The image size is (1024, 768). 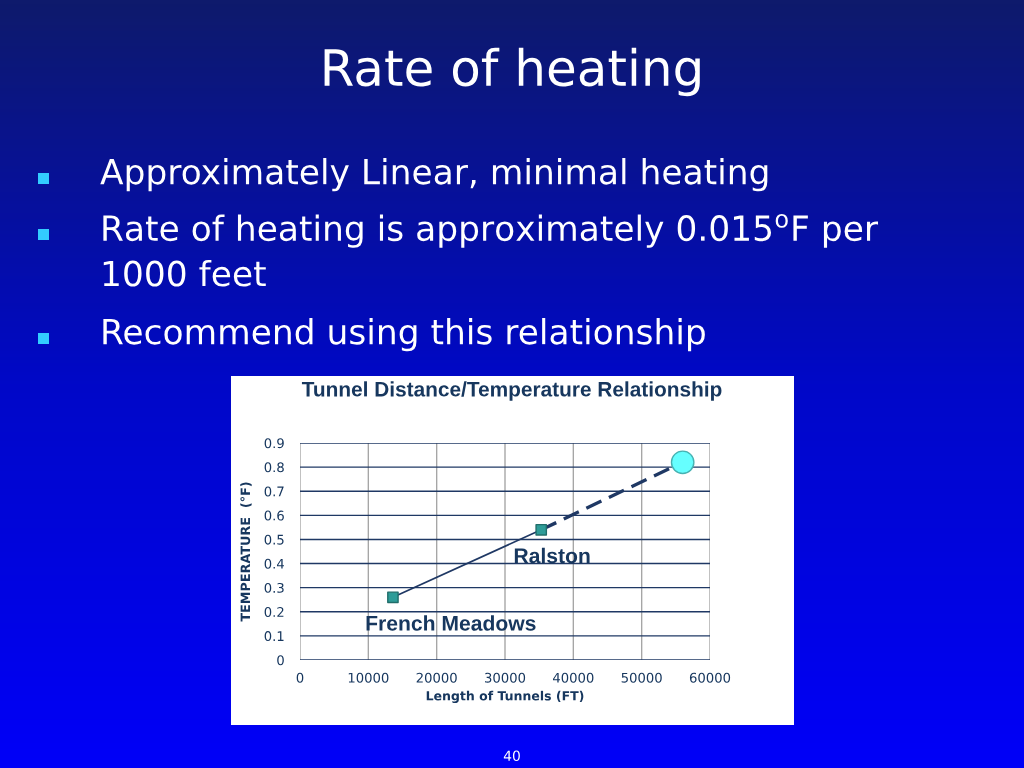 What do you see at coordinates (451, 623) in the screenshot?
I see `annotation: French Meadows` at bounding box center [451, 623].